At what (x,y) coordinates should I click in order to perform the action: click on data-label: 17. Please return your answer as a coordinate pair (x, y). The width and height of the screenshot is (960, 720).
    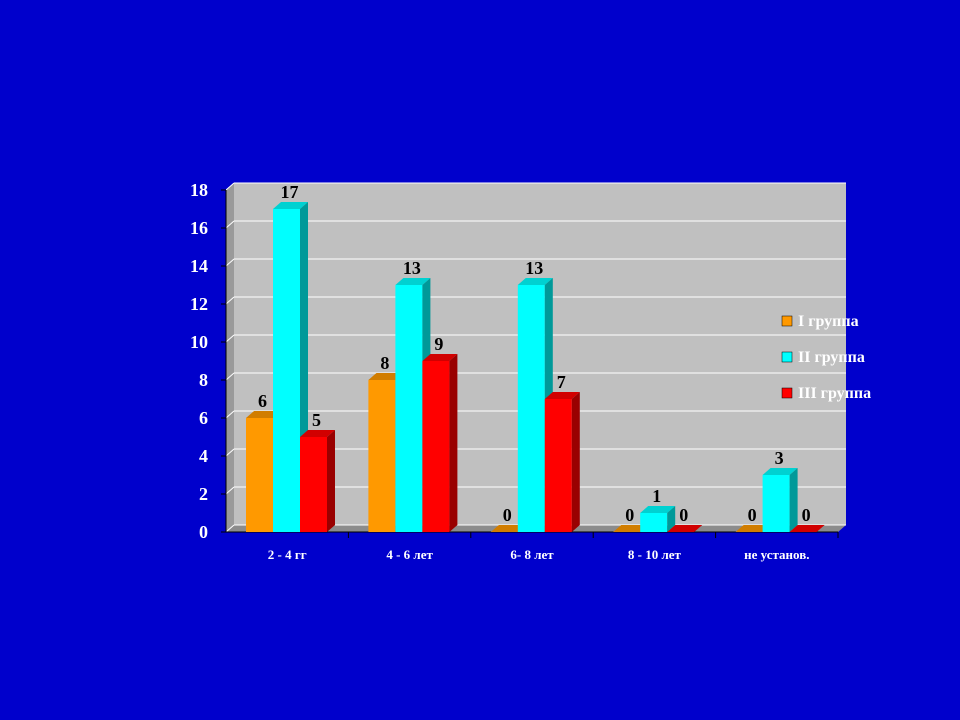
    Looking at the image, I should click on (290, 192).